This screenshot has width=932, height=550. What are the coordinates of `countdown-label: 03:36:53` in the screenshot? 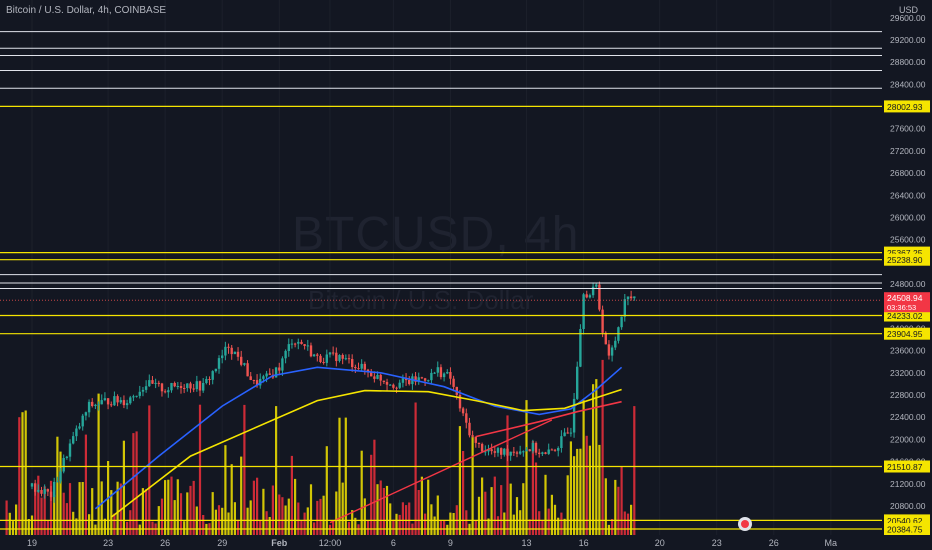 It's located at (901, 307).